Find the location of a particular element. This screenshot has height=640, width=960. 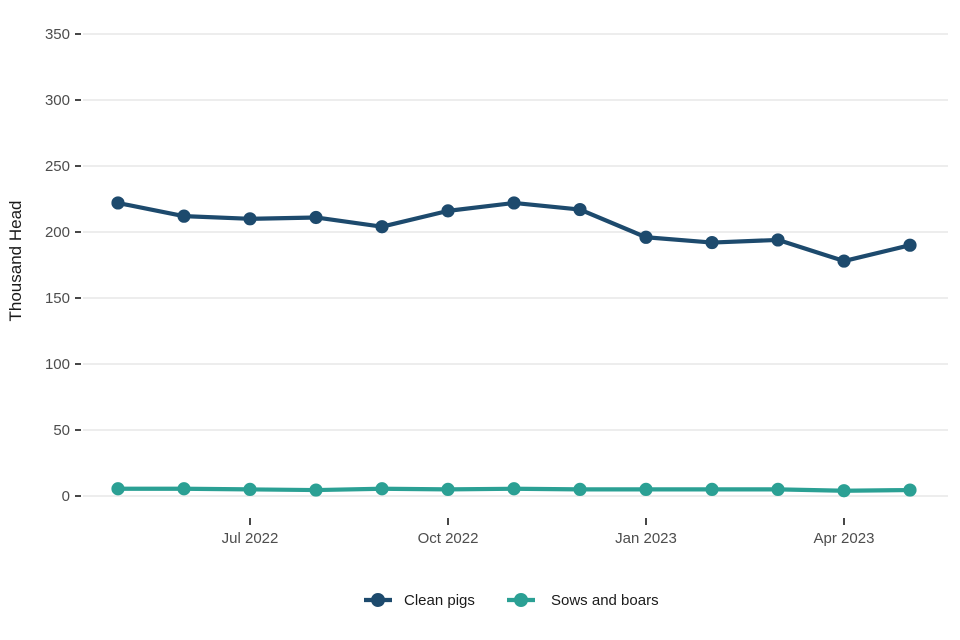

x-axis-ticks is located at coordinates (547, 521).